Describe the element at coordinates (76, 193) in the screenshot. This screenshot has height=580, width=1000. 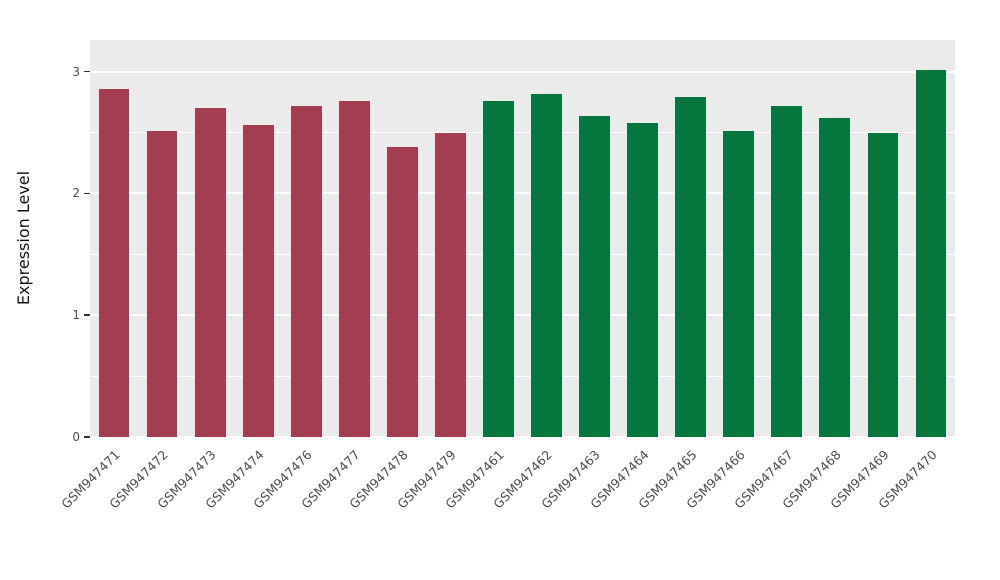
I see `y-tick-label: 2` at that location.